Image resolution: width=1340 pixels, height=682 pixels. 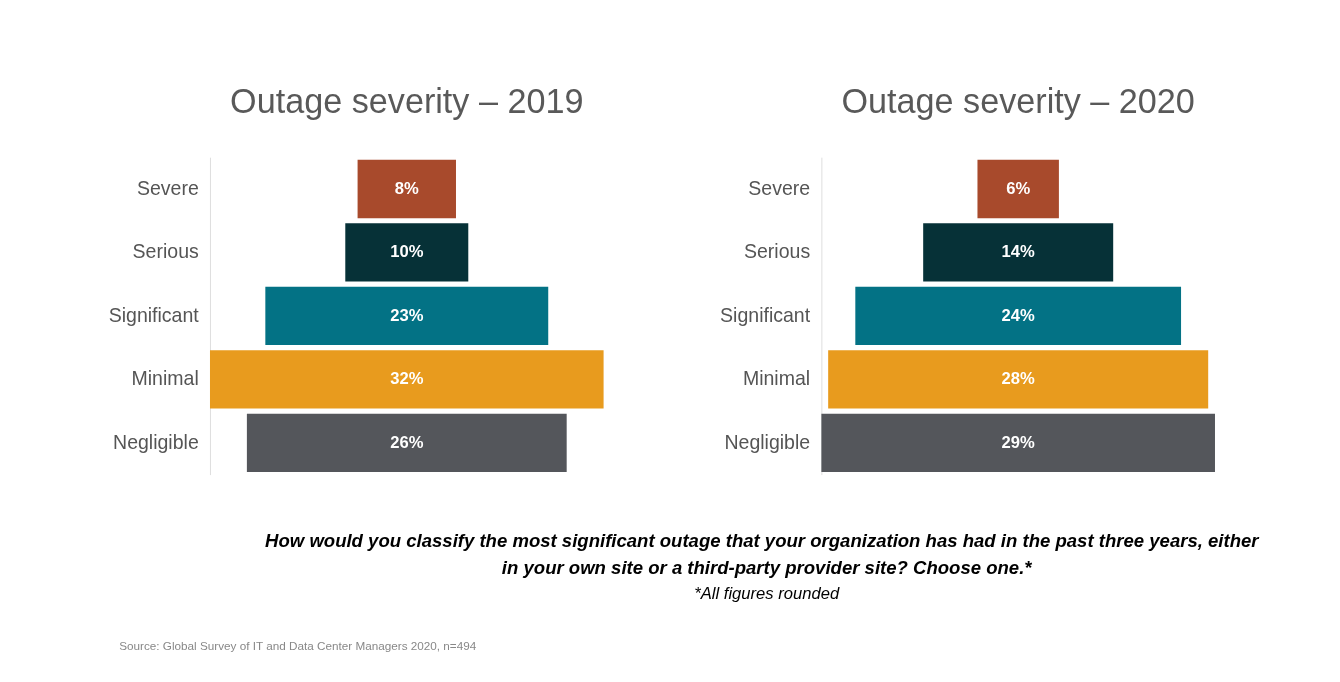 I want to click on data-label: 29%, so click(x=1018, y=442).